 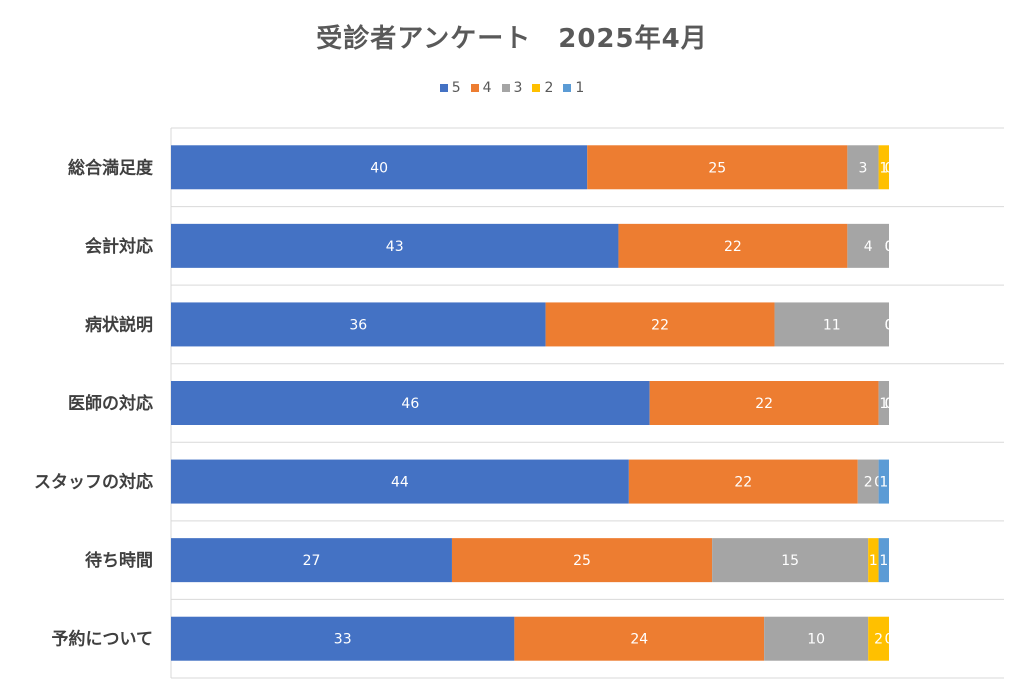 I want to click on data-label: 43, so click(x=395, y=247).